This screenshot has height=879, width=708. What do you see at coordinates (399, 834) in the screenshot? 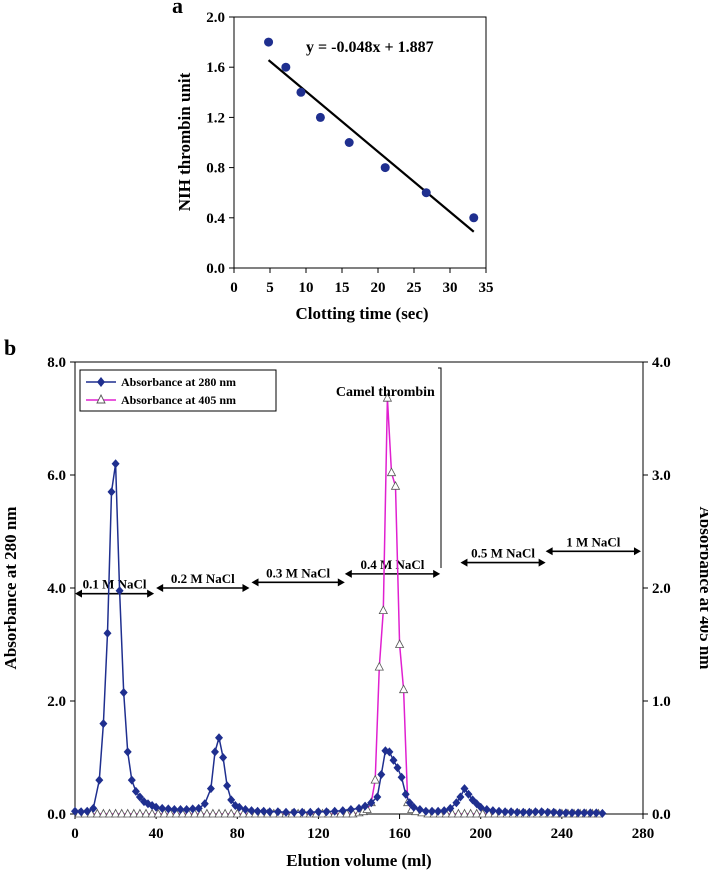
I see `panel-b-x-tick-label: 160` at bounding box center [399, 834].